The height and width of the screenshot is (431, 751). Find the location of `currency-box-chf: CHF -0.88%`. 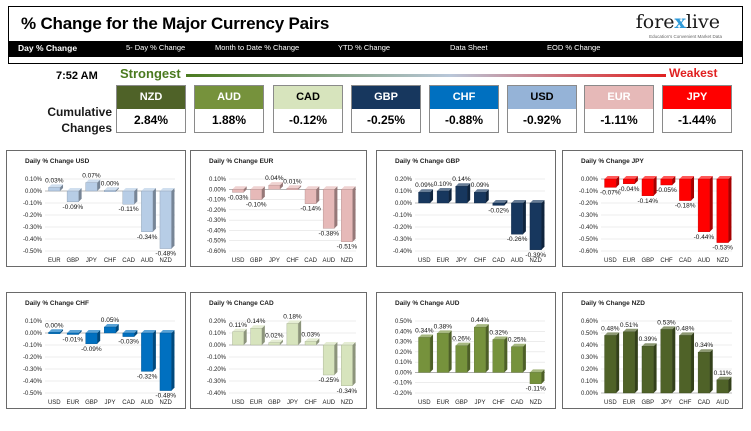

currency-box-chf: CHF -0.88% is located at coordinates (464, 109).